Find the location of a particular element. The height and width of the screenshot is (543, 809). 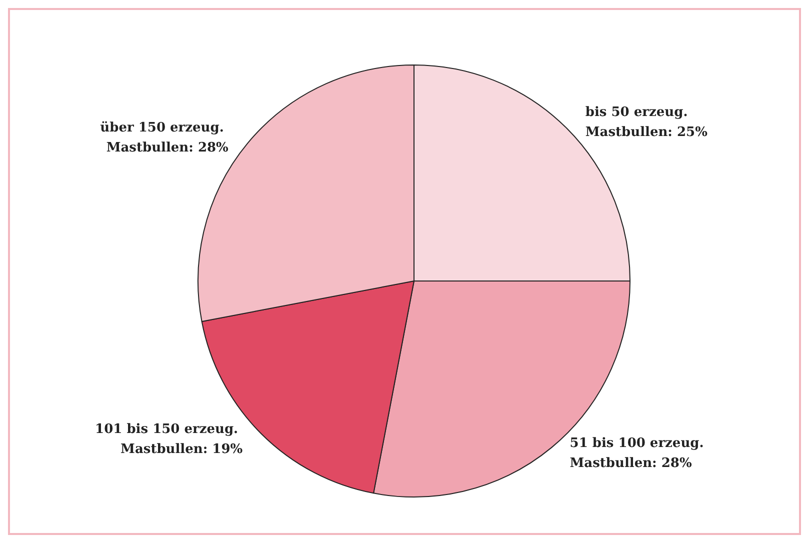

slice-label: bis 50 erzeug. Mastbullen: 25% is located at coordinates (646, 122).